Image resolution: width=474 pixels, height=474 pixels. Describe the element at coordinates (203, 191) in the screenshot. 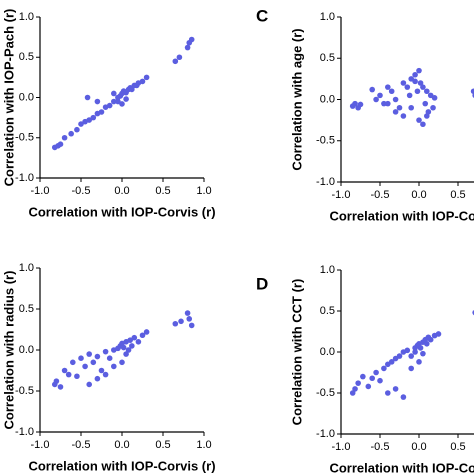

I see `x-tick-label: 1.0` at that location.